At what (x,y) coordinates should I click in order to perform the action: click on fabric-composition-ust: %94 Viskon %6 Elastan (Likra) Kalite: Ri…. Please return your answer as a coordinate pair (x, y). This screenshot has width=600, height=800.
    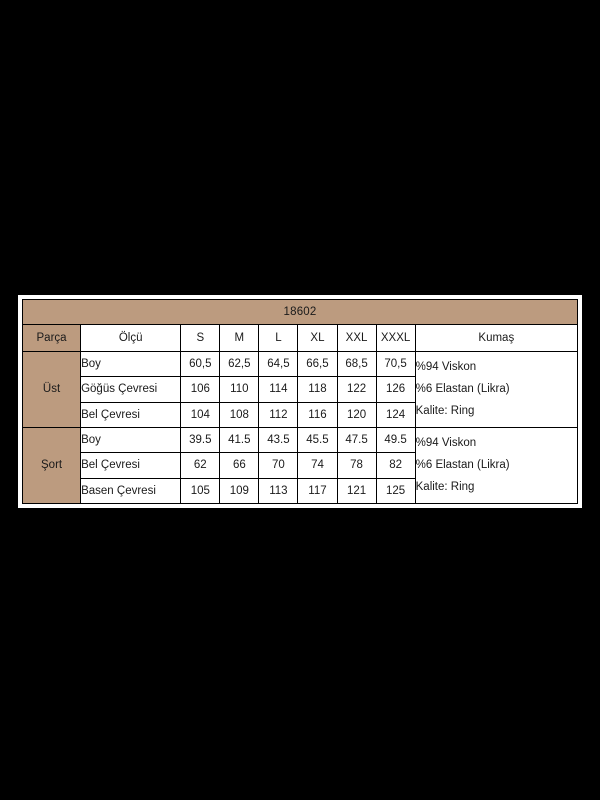
    Looking at the image, I should click on (496, 389).